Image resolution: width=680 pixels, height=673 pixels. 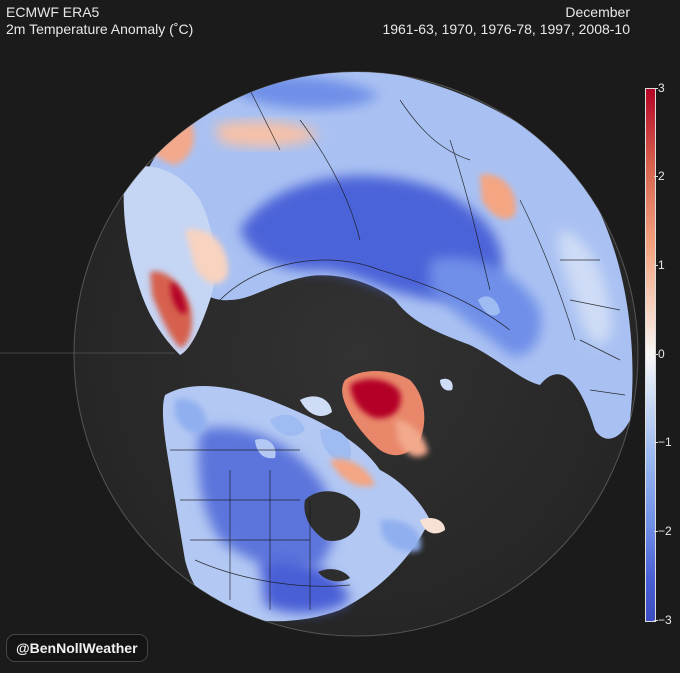 I want to click on author-handle: @BenNollWeather, so click(x=77, y=648).